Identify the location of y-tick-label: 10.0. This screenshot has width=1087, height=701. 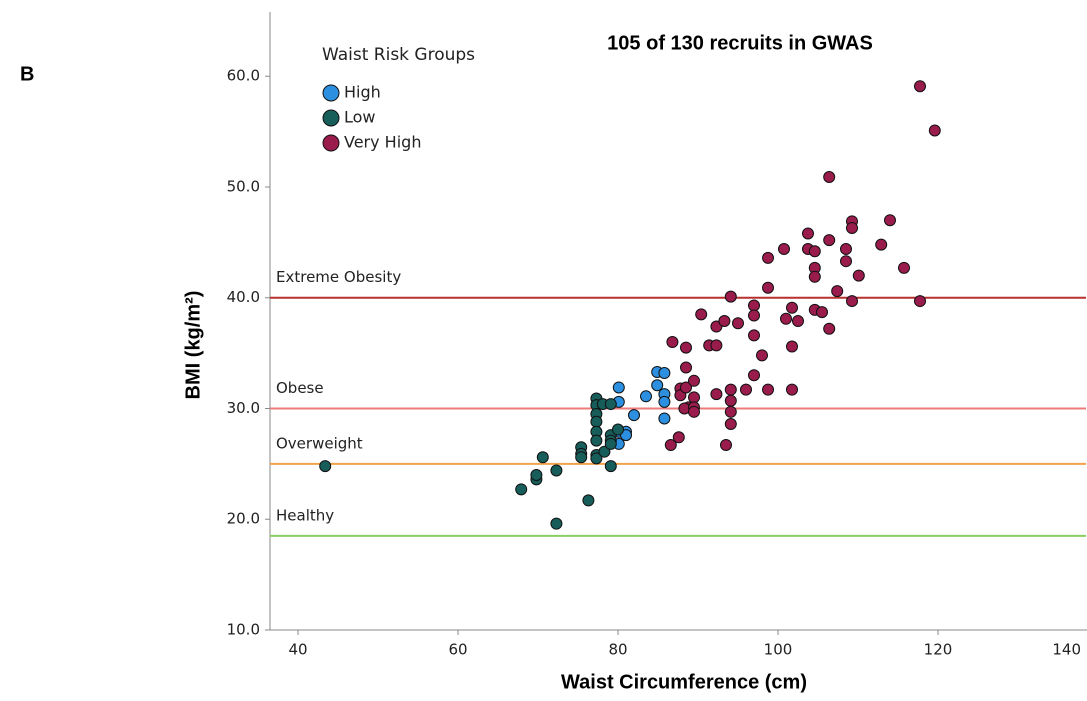
(243, 630).